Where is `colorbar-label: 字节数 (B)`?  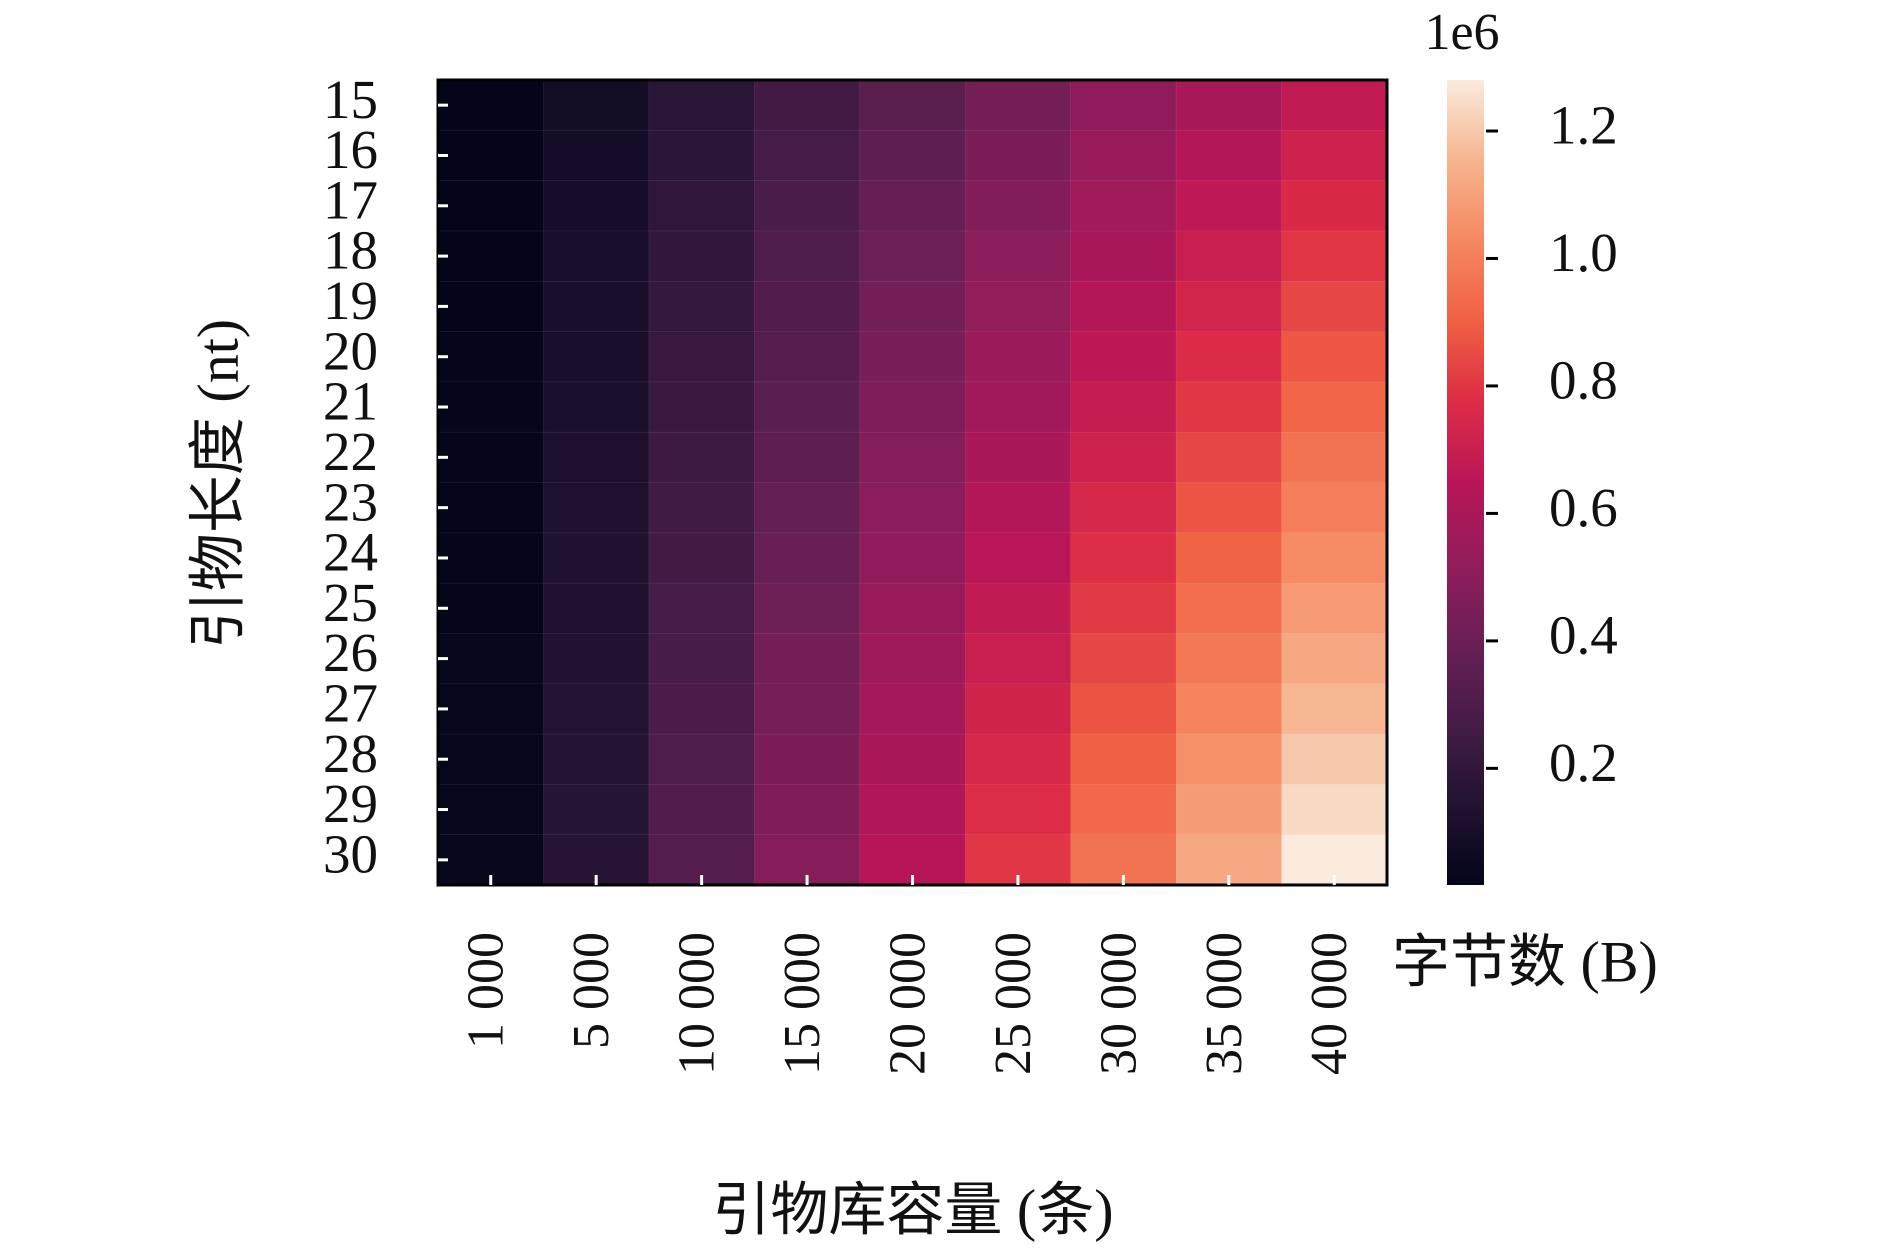
colorbar-label: 字节数 (B) is located at coordinates (1525, 961).